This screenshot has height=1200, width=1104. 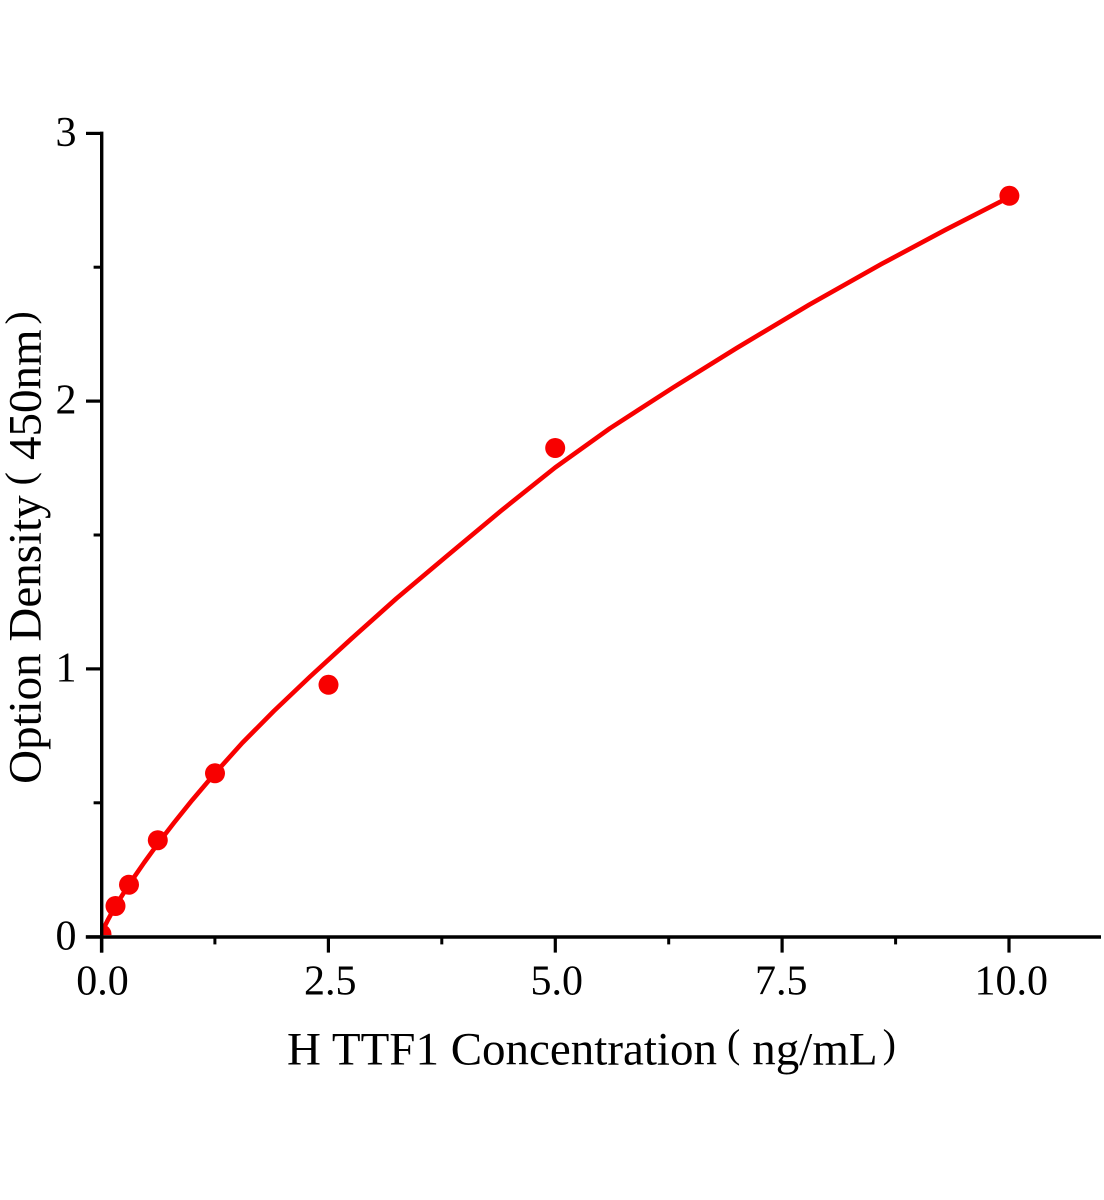 I want to click on svg-text: 2.5, so click(x=330, y=981).